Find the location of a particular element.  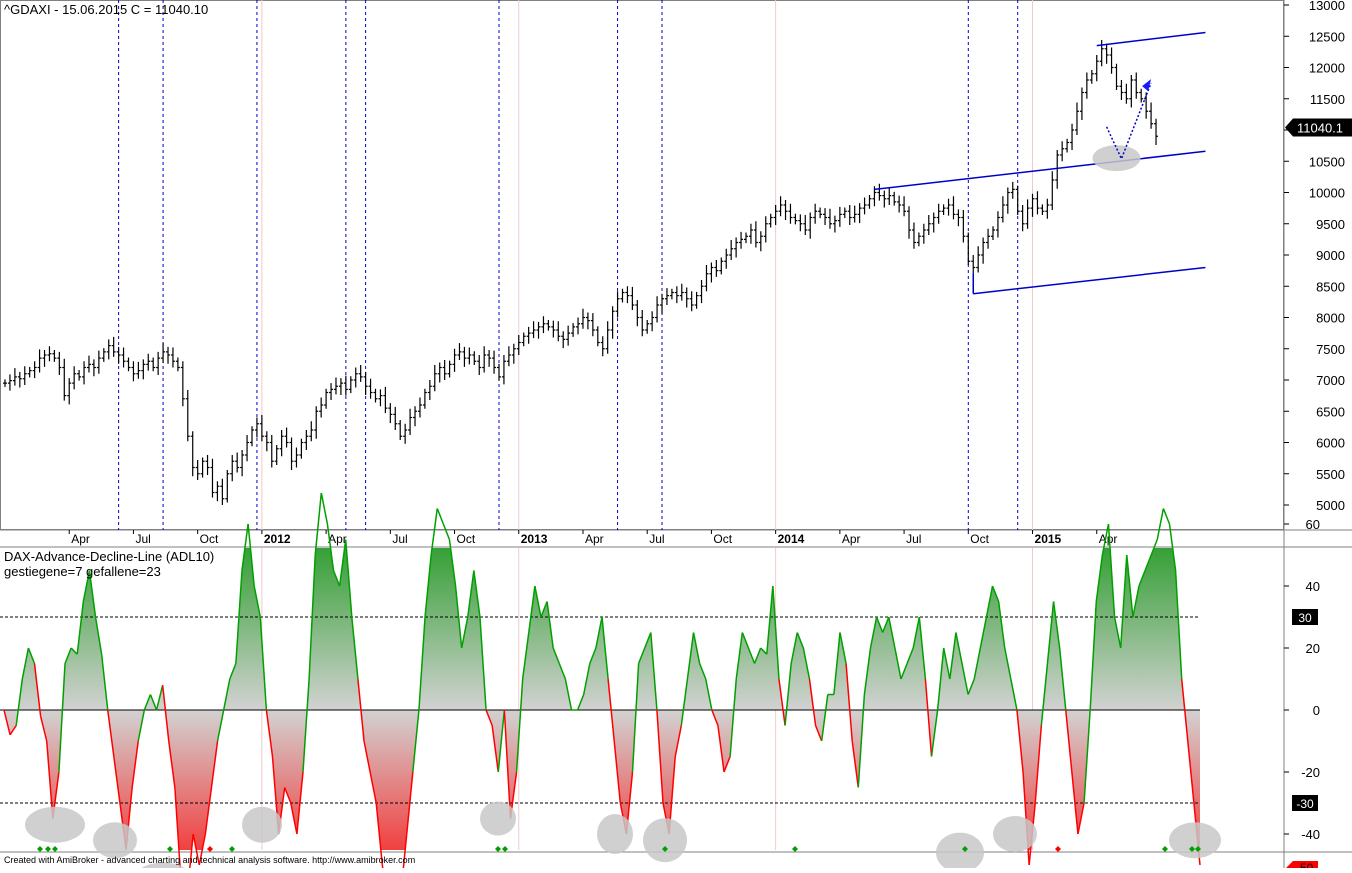

trend-channel-mid is located at coordinates (1040, 170).